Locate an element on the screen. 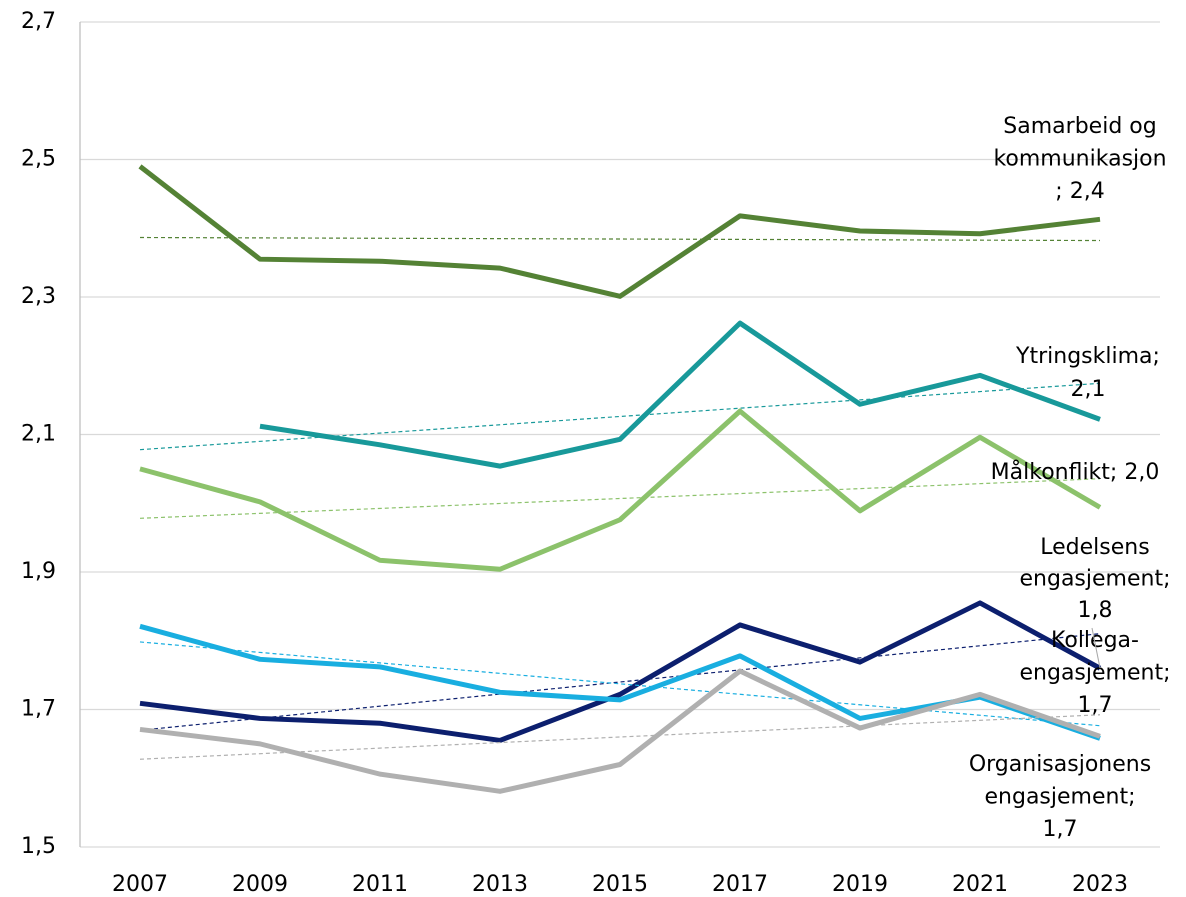 This screenshot has width=1186, height=897. x-tick-label: 2017 is located at coordinates (740, 884).